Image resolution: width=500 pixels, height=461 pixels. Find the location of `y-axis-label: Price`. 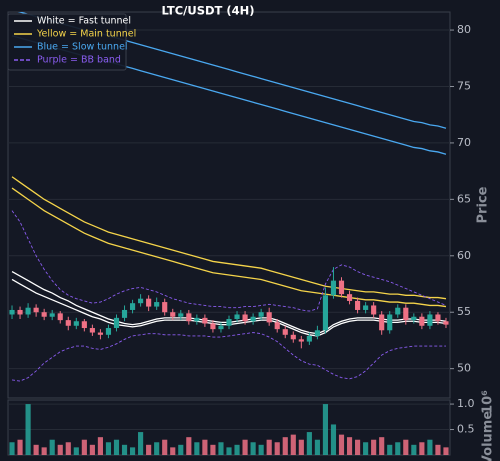

y-axis-label: Price is located at coordinates (483, 204).